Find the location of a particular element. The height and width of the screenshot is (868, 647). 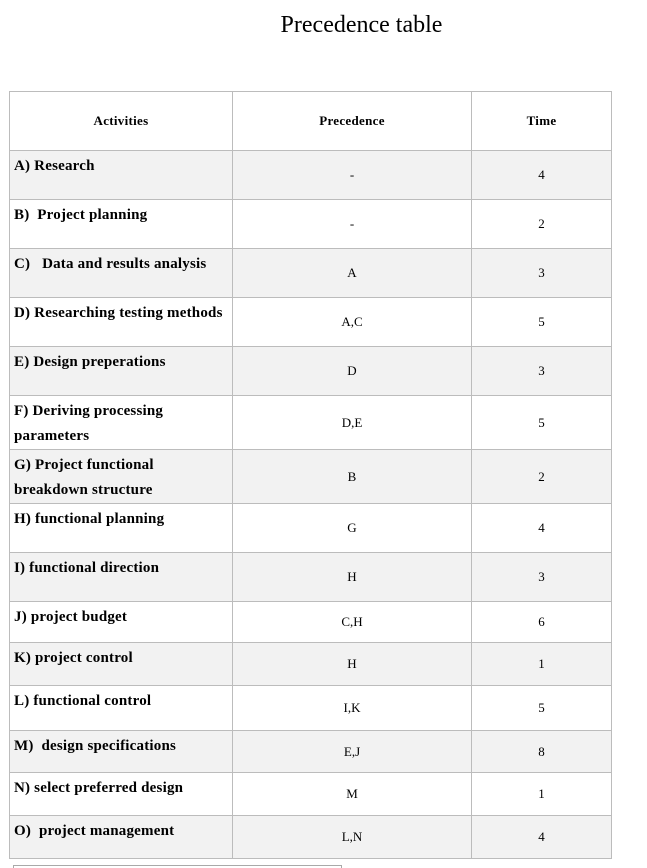

activity-cell: H) functional planning is located at coordinates (121, 528).